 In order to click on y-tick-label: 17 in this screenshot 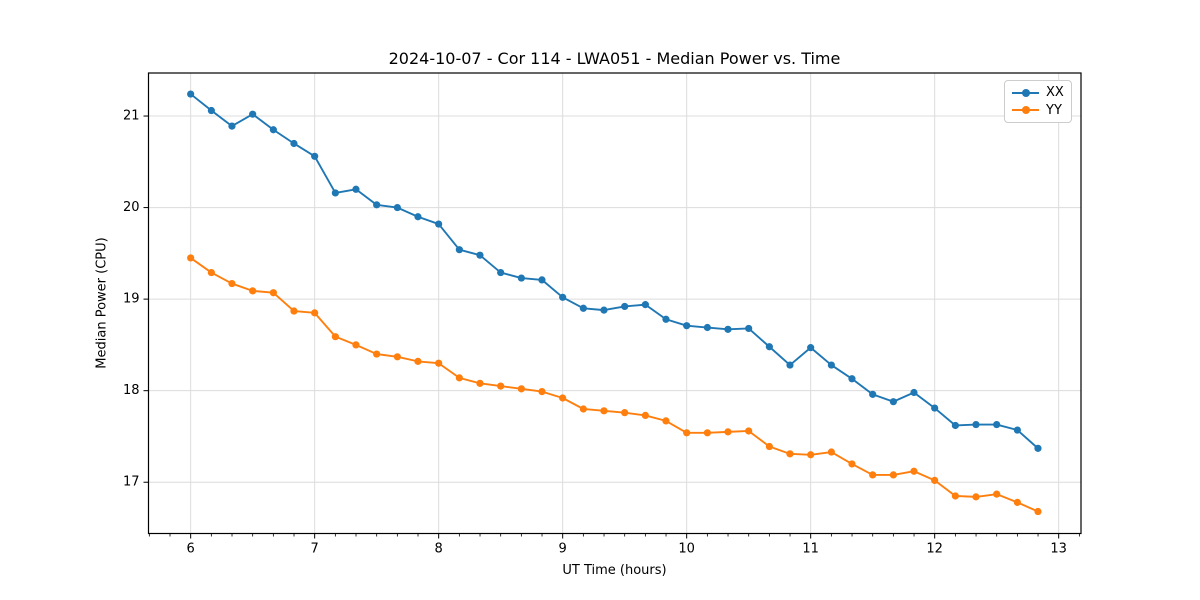, I will do `click(131, 482)`.